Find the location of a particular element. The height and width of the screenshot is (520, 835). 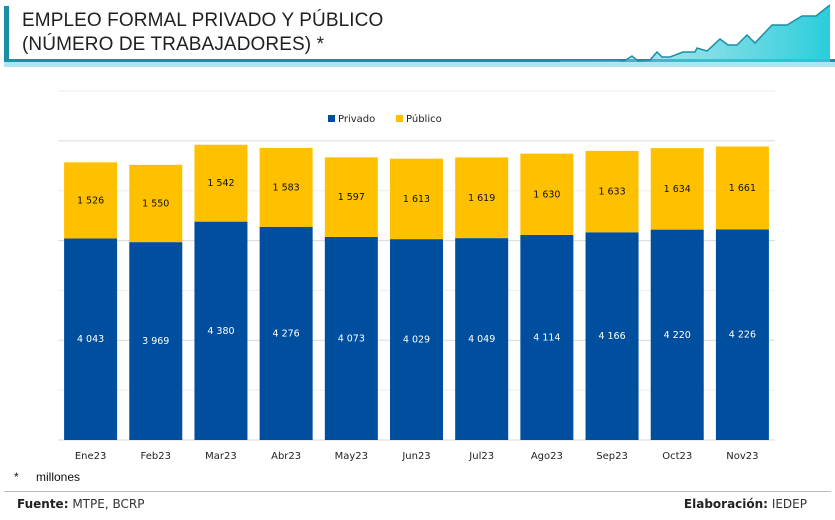

bar-publico-oct23 is located at coordinates (677, 189).